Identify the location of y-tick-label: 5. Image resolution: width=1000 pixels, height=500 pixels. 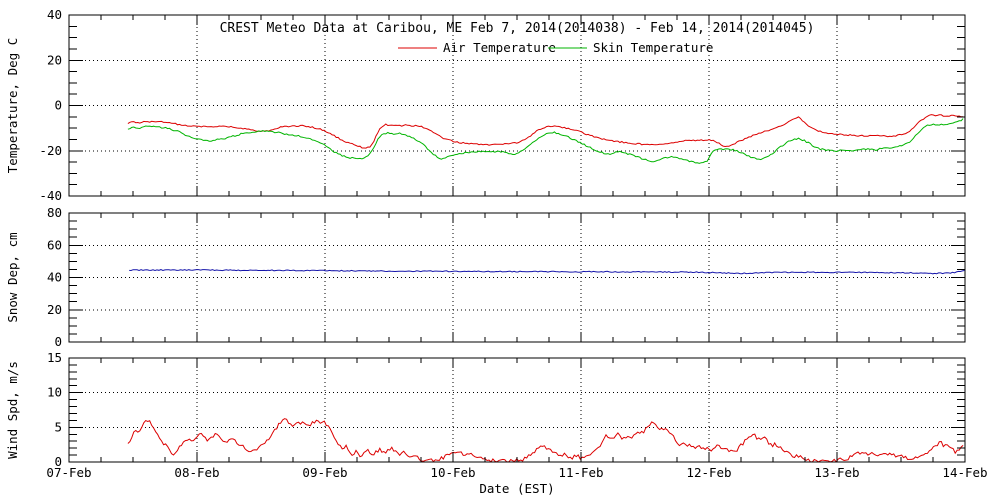
(58, 426).